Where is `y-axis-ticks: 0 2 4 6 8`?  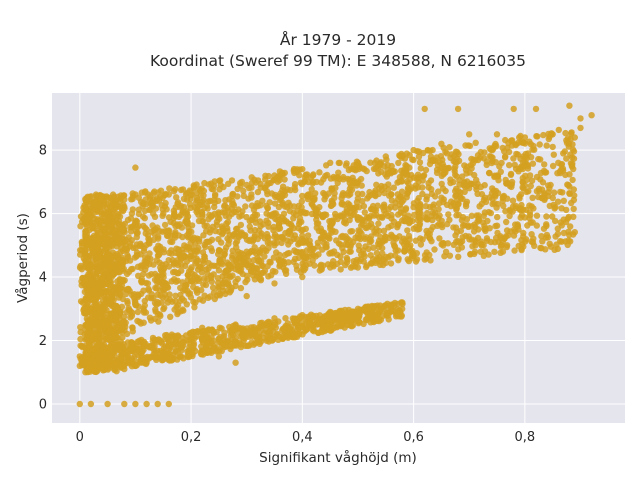 y-axis-ticks: 0 2 4 6 8 is located at coordinates (43, 278).